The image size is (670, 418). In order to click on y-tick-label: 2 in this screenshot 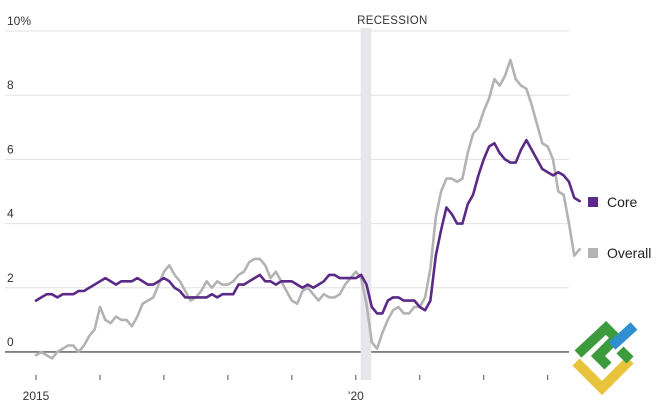, I will do `click(10, 278)`.